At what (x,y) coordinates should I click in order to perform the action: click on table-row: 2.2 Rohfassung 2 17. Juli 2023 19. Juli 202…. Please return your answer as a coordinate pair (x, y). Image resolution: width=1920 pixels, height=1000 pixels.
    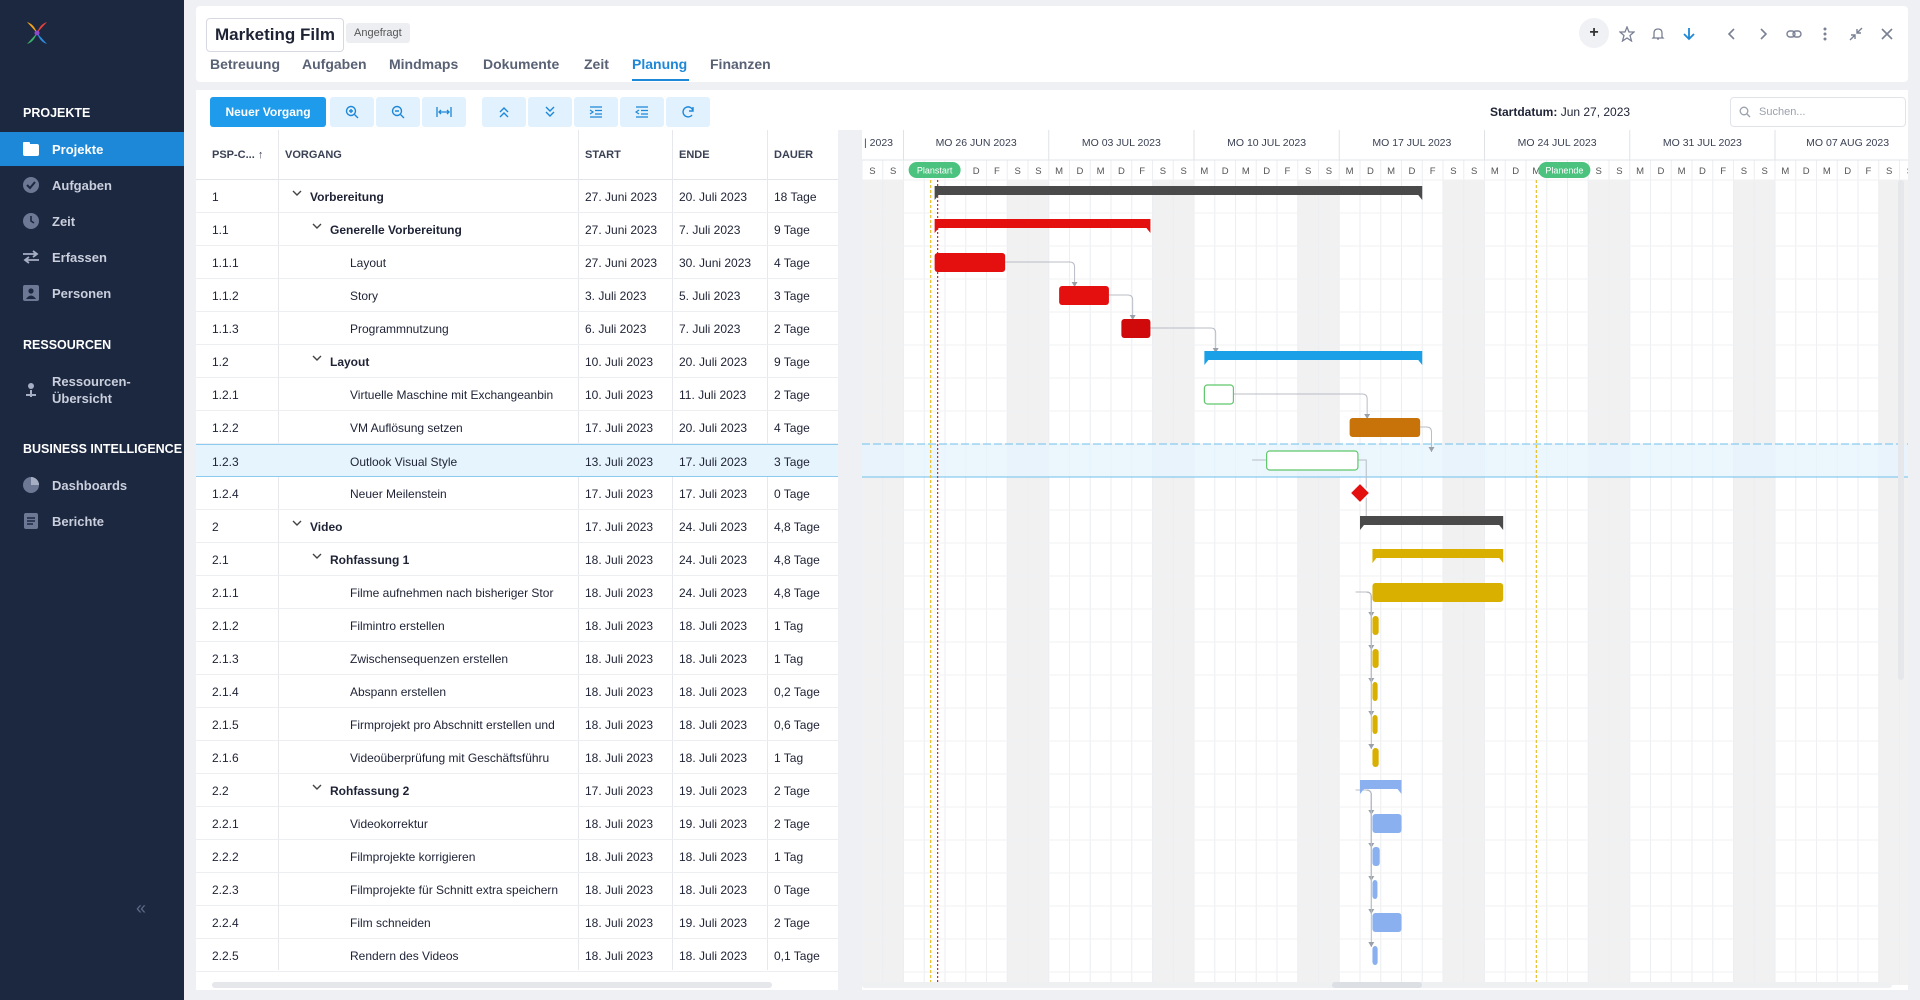
    Looking at the image, I should click on (517, 790).